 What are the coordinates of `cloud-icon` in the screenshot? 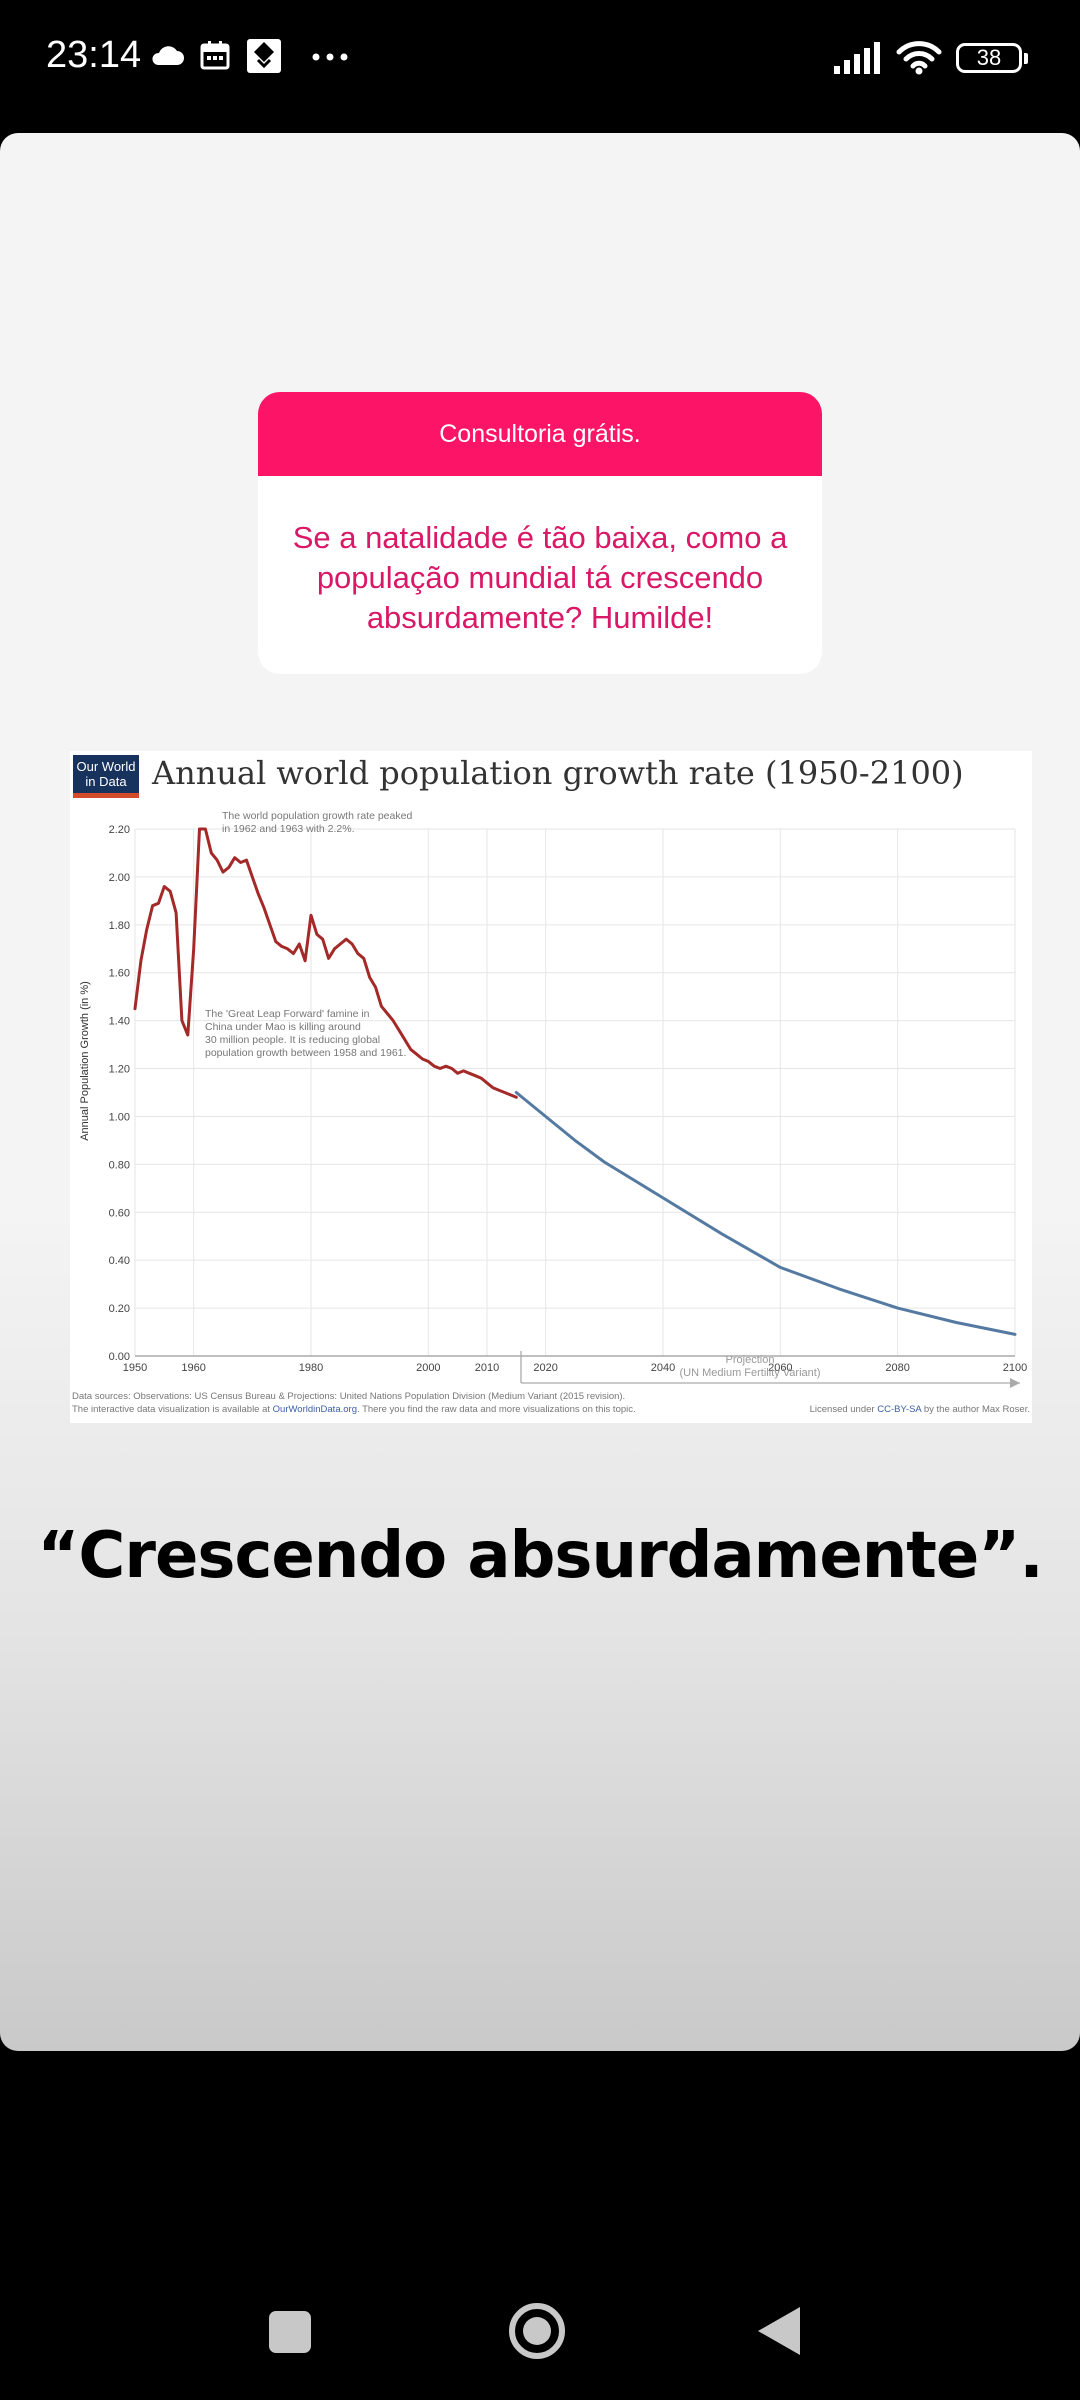 It's located at (168, 55).